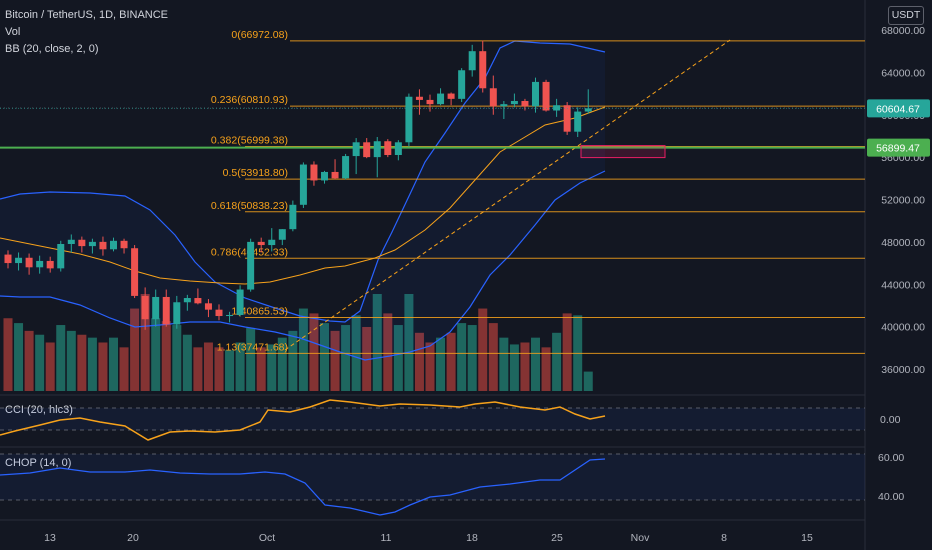  I want to click on time-tick-label: Nov, so click(640, 538).